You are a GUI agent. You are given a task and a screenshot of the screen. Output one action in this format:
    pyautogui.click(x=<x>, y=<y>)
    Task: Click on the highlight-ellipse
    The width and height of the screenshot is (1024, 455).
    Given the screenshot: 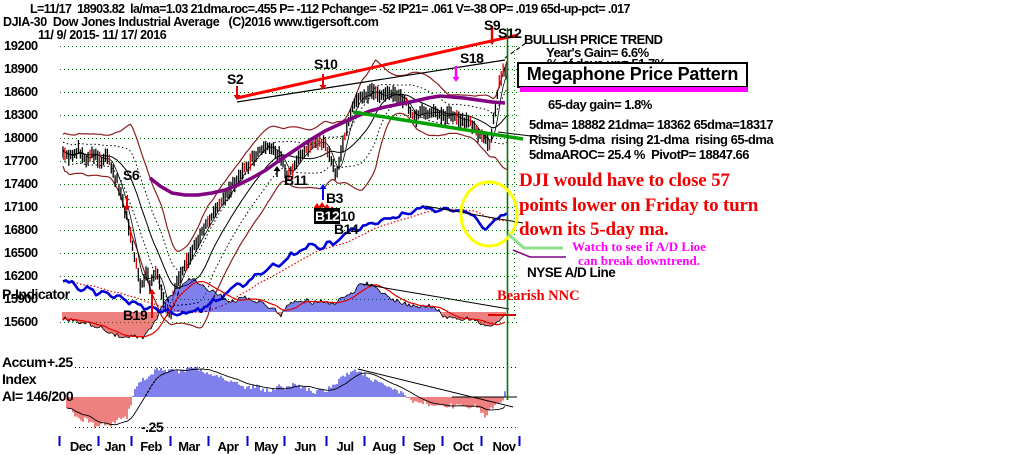 What is the action you would take?
    pyautogui.click(x=489, y=214)
    